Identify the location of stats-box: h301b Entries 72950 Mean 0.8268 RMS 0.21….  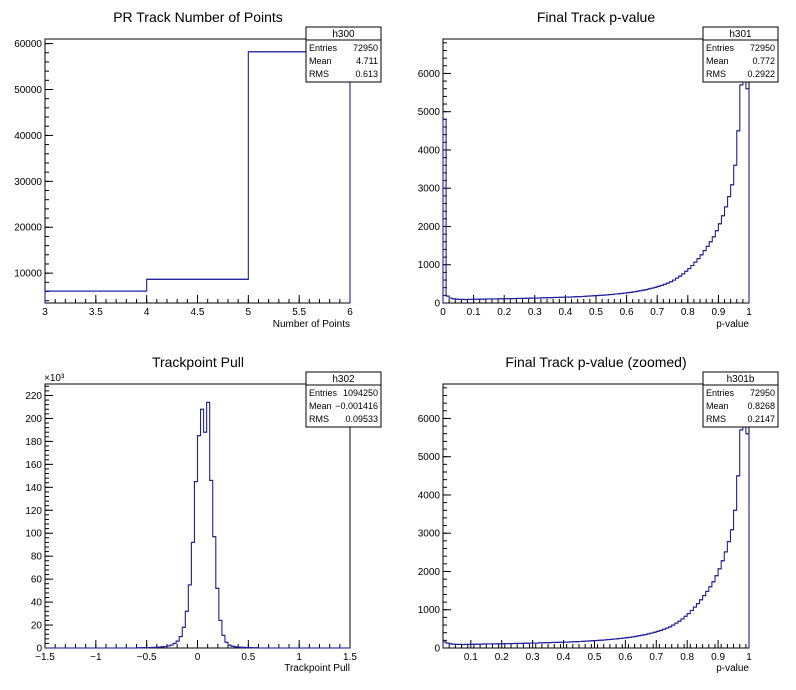
(740, 399).